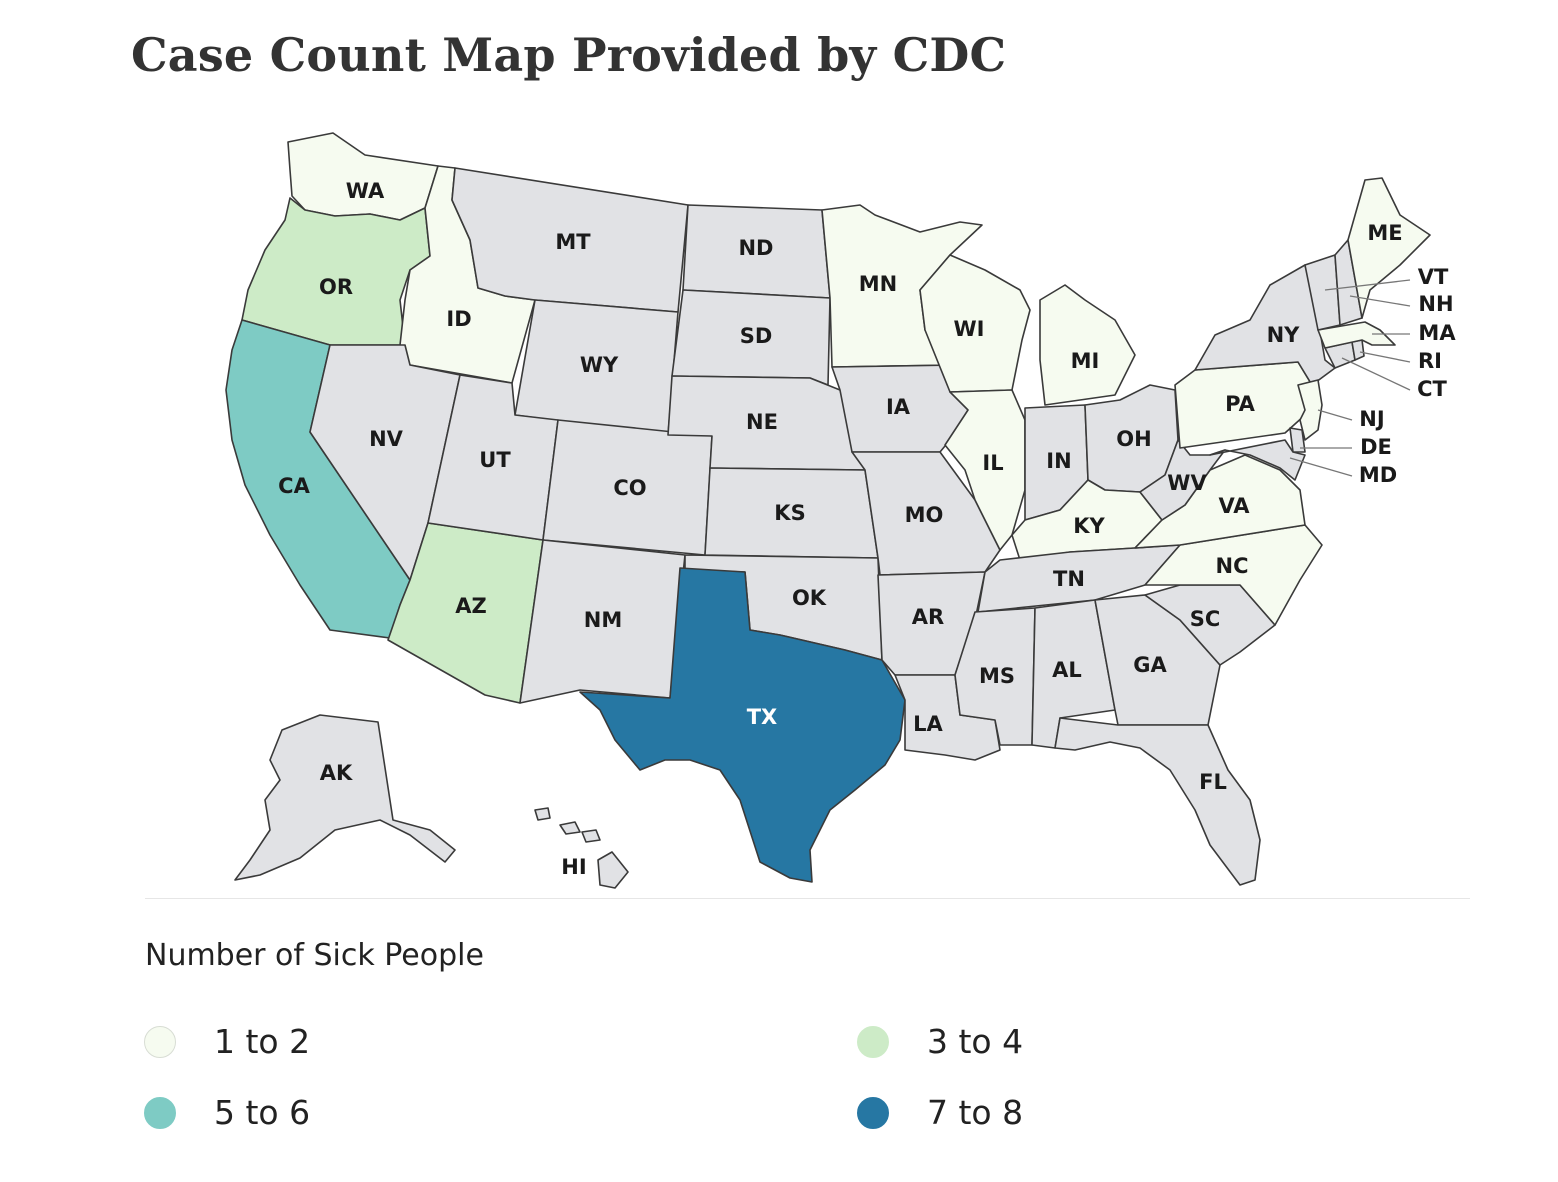 The width and height of the screenshot is (1558, 1182). I want to click on label-TX: TX, so click(762, 717).